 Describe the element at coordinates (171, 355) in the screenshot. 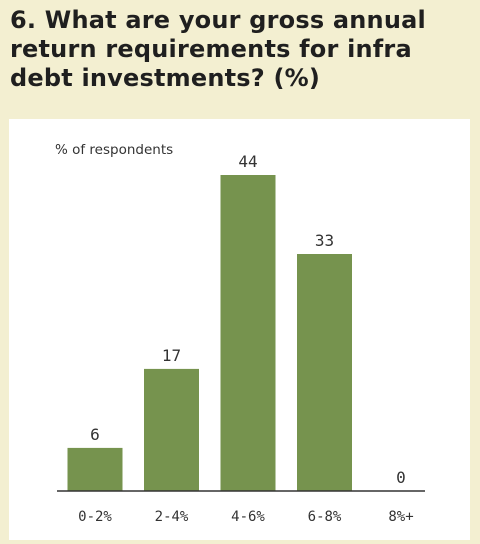

I see `value-label-2-4%: 17` at that location.